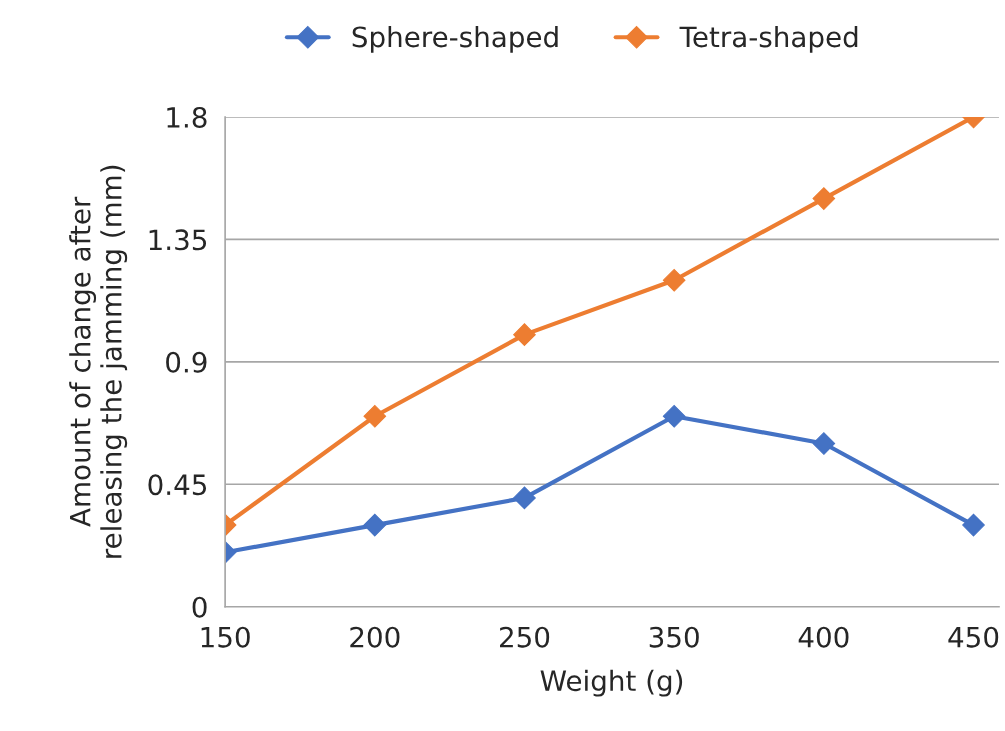 The width and height of the screenshot is (1005, 731). Describe the element at coordinates (187, 117) in the screenshot. I see `y-tick-label: 1.8` at that location.